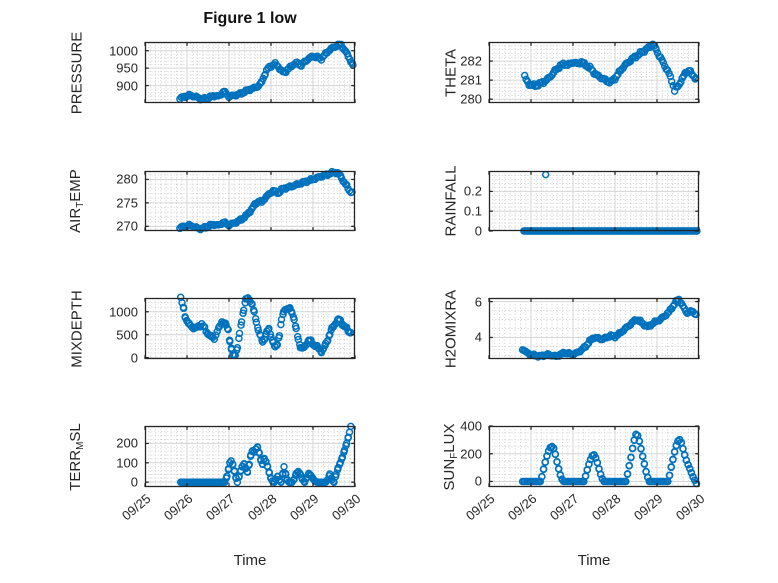  I want to click on y-axis-label-theta: THETA, so click(451, 72).